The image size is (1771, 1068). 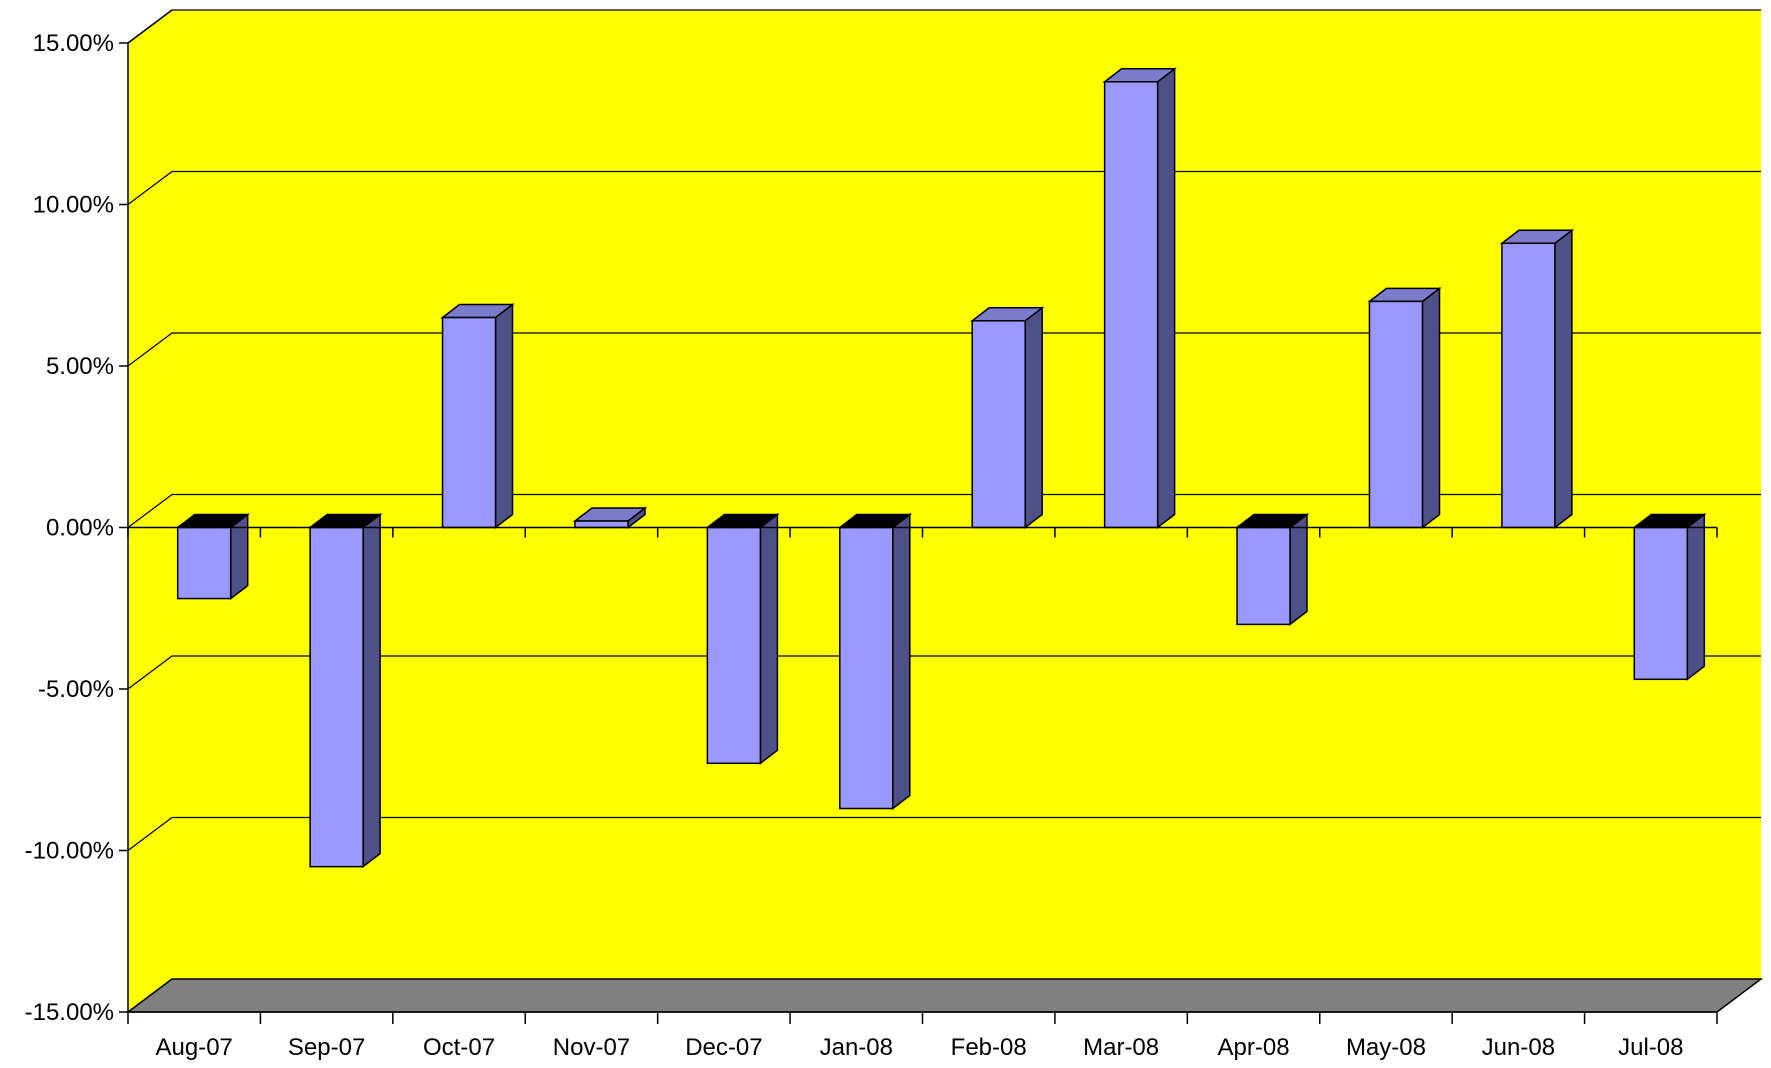 What do you see at coordinates (1518, 1047) in the screenshot?
I see `x-tick-label: Jun-08` at bounding box center [1518, 1047].